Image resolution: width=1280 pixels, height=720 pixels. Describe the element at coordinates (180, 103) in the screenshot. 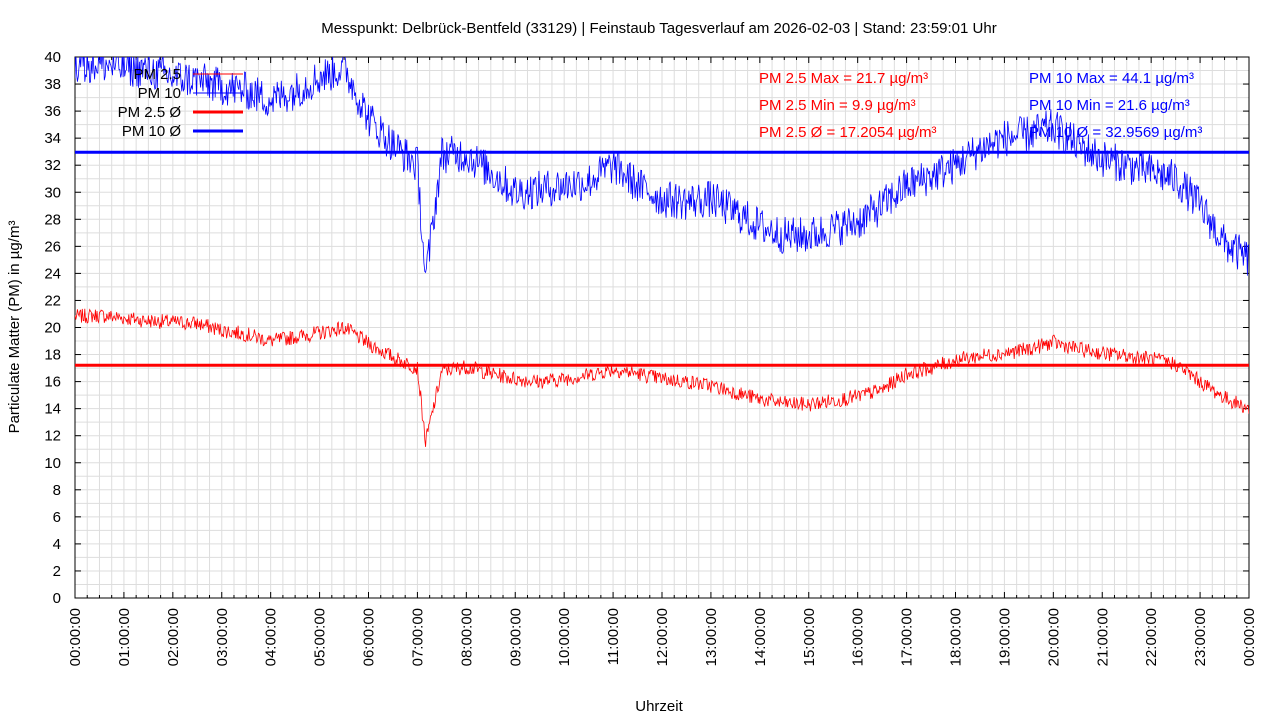

I see `legend: PM 2.5 PM 10 PM 2.5 Ø PM 10 Ø` at that location.